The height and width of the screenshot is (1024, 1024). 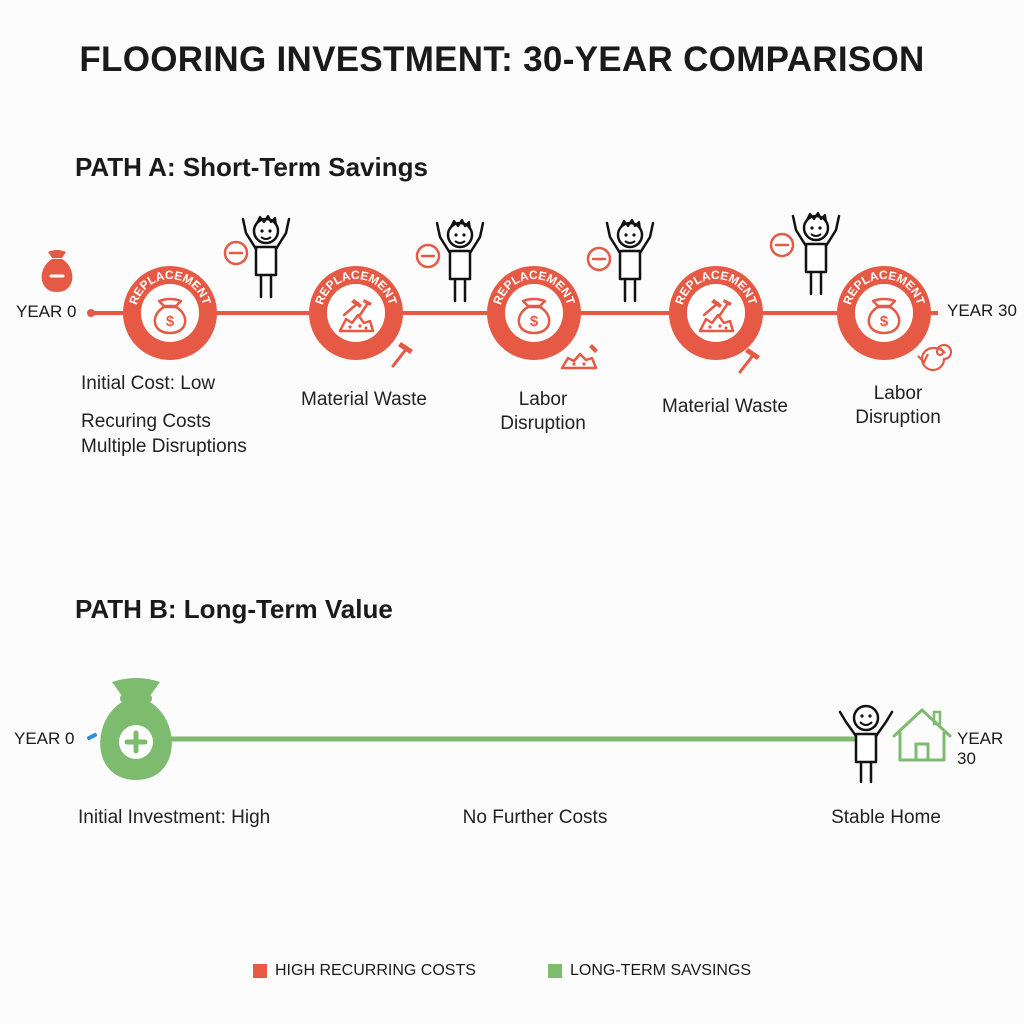 What do you see at coordinates (922, 735) in the screenshot?
I see `house-icon` at bounding box center [922, 735].